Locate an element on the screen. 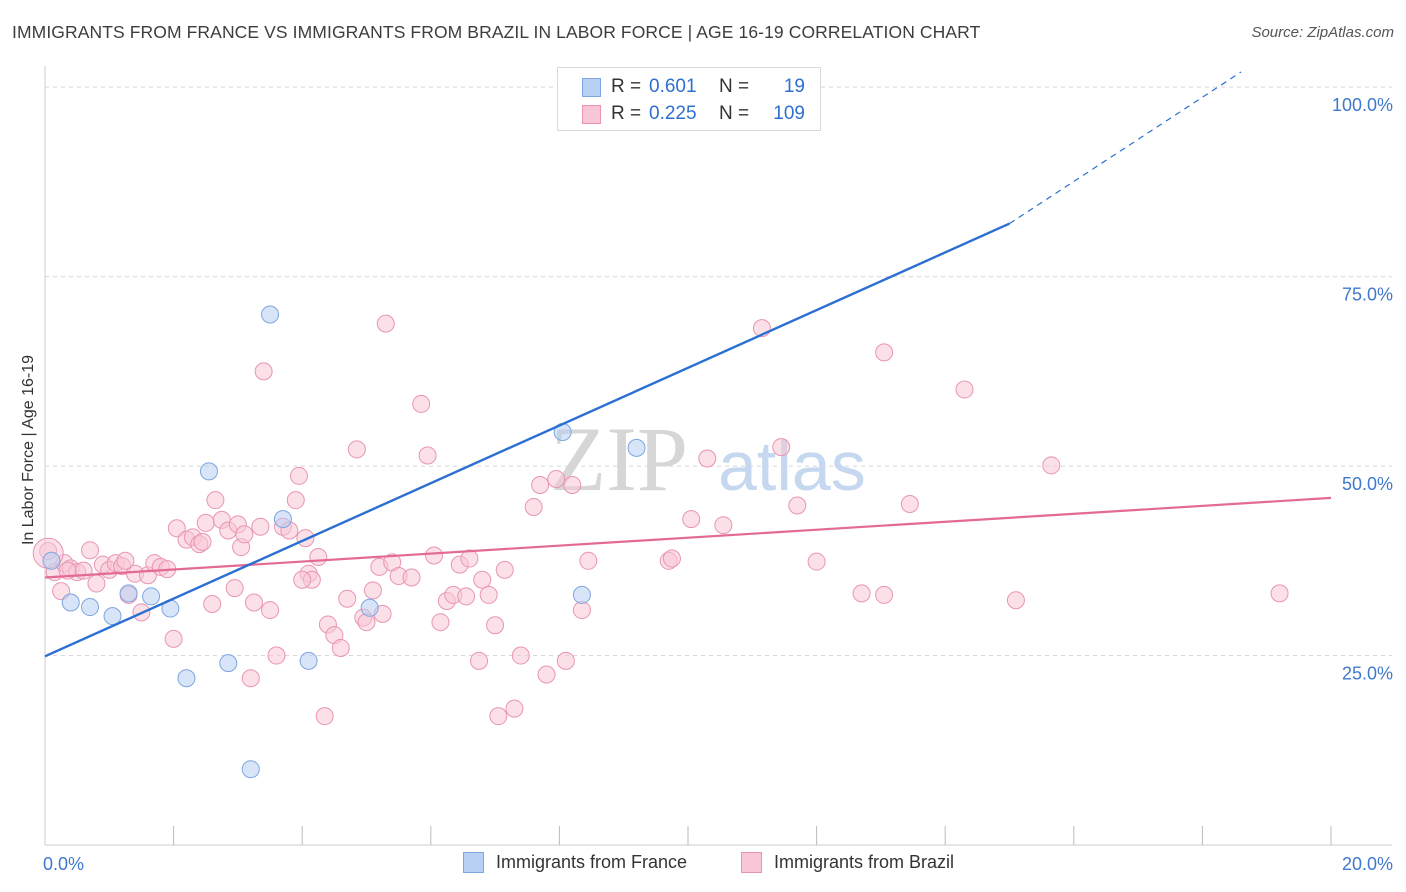 Image resolution: width=1406 pixels, height=892 pixels. france-trend-extension is located at coordinates (1125, 148).